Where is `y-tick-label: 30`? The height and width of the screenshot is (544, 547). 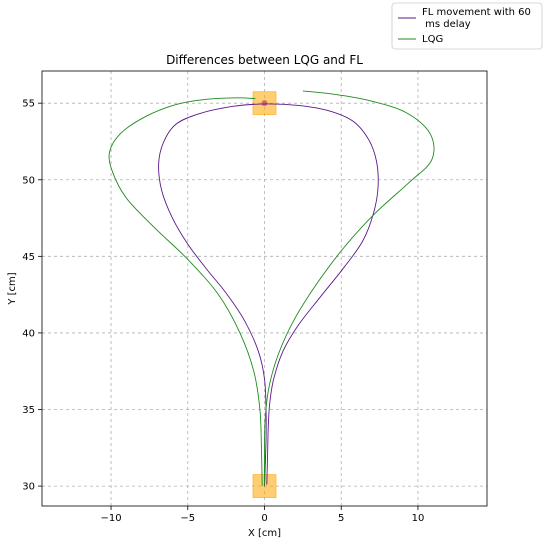 y-tick-label: 30 is located at coordinates (28, 487).